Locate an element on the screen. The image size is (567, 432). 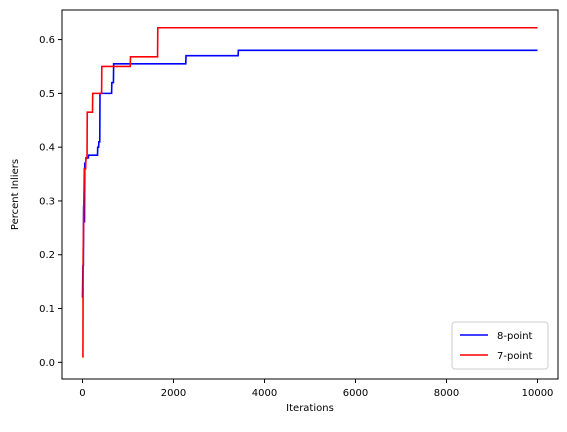
x-axis-label: Iterations is located at coordinates (310, 408).